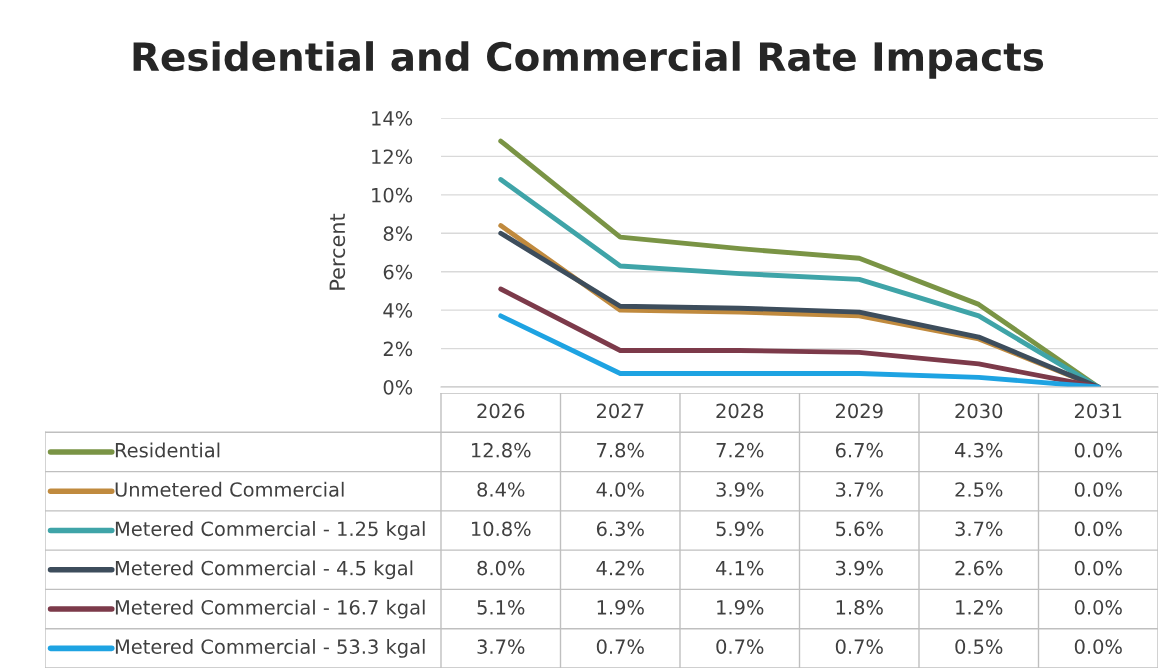 This screenshot has height=668, width=1175. I want to click on x-tick-label: 2027, so click(620, 411).